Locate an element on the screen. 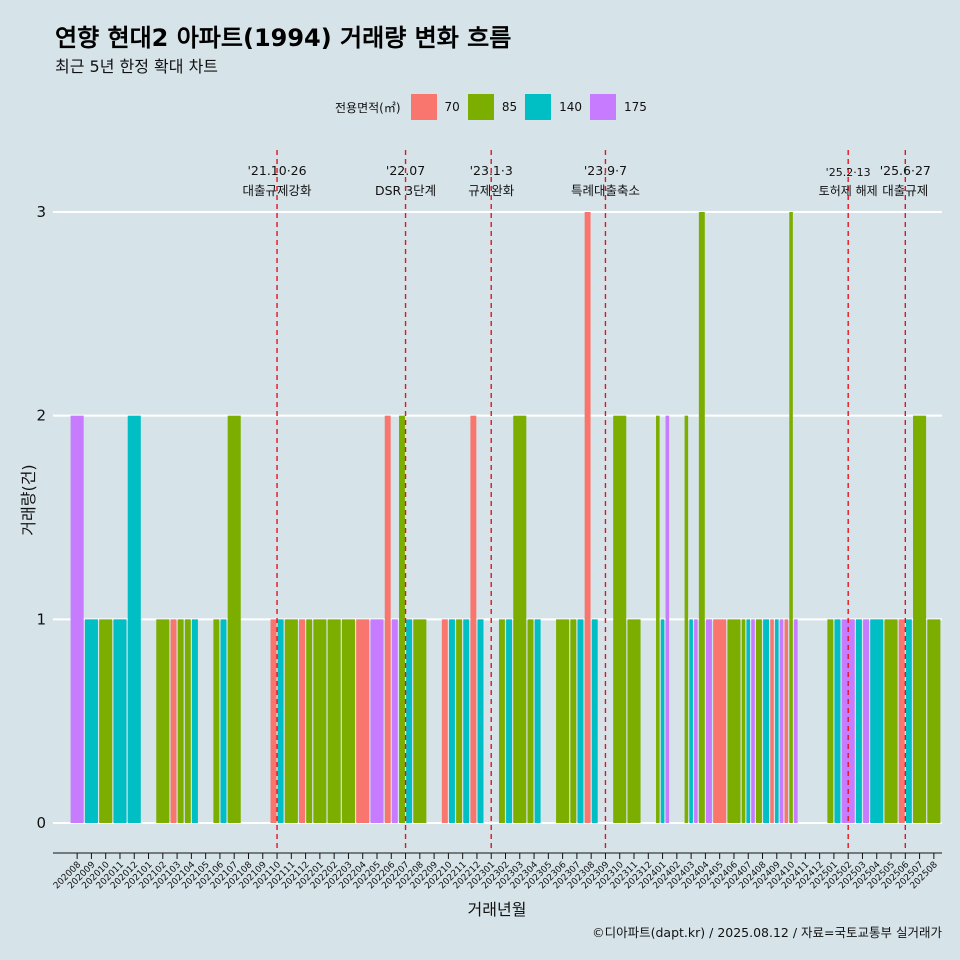 The height and width of the screenshot is (960, 960). legend-item-85: 85 is located at coordinates (492, 107).